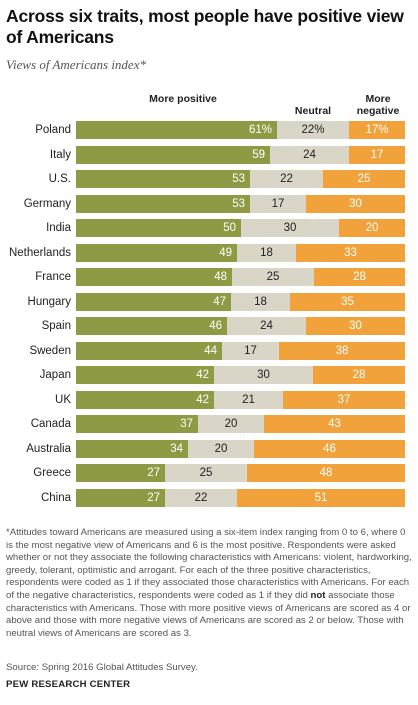 This screenshot has height=705, width=418. Describe the element at coordinates (329, 448) in the screenshot. I see `bar-negative: 46` at that location.